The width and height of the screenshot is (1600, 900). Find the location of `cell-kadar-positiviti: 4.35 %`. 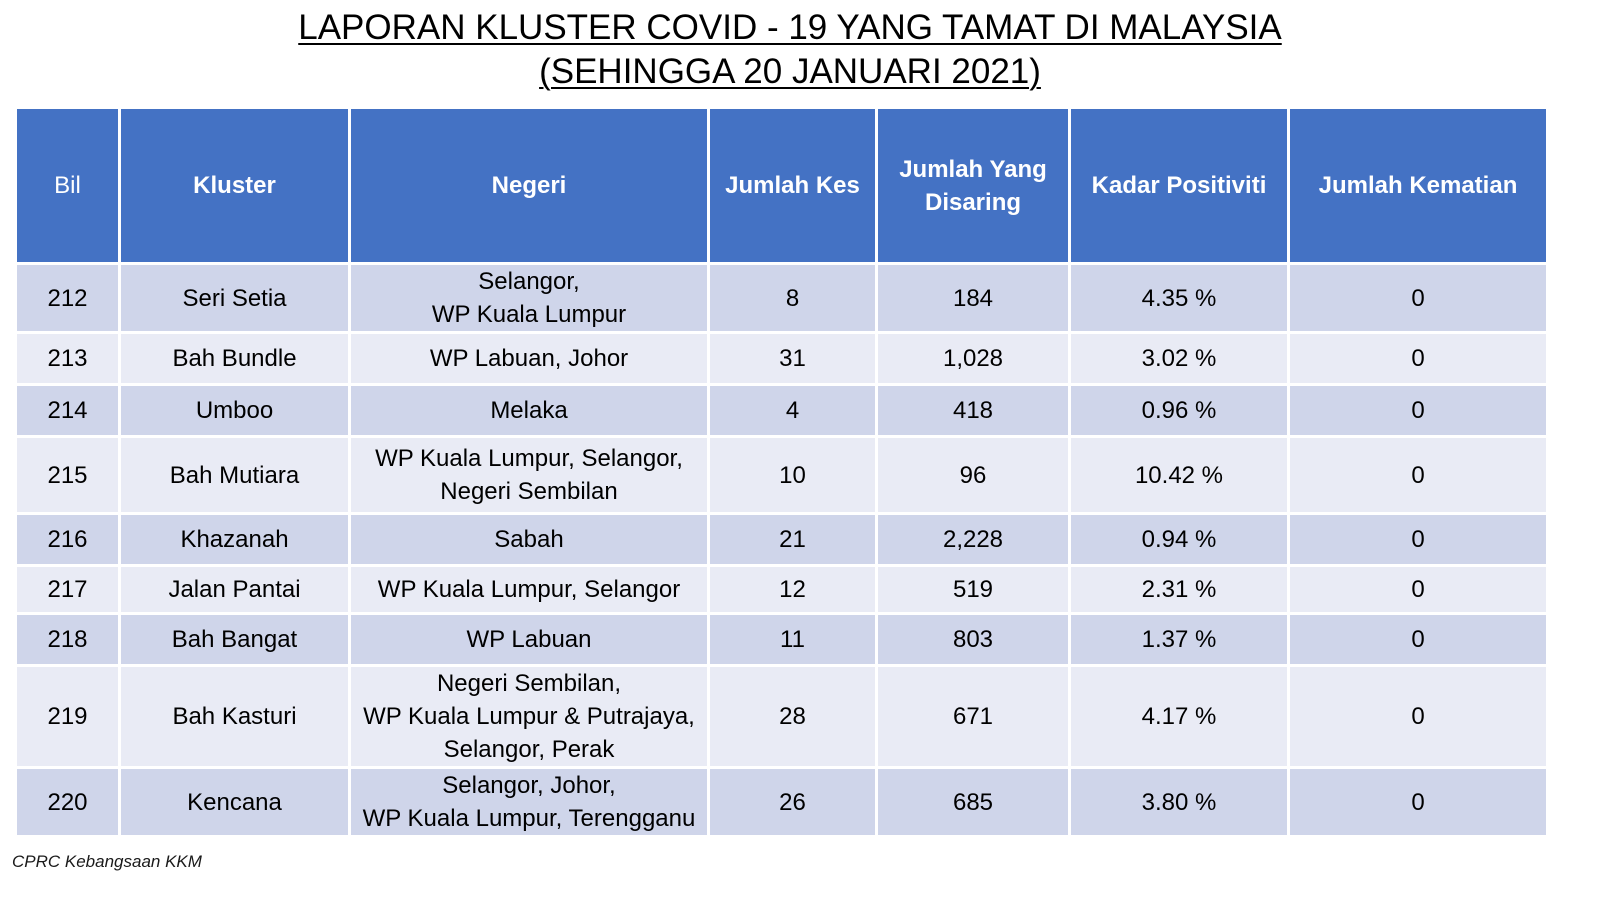

cell-kadar-positiviti: 4.35 % is located at coordinates (1179, 298).